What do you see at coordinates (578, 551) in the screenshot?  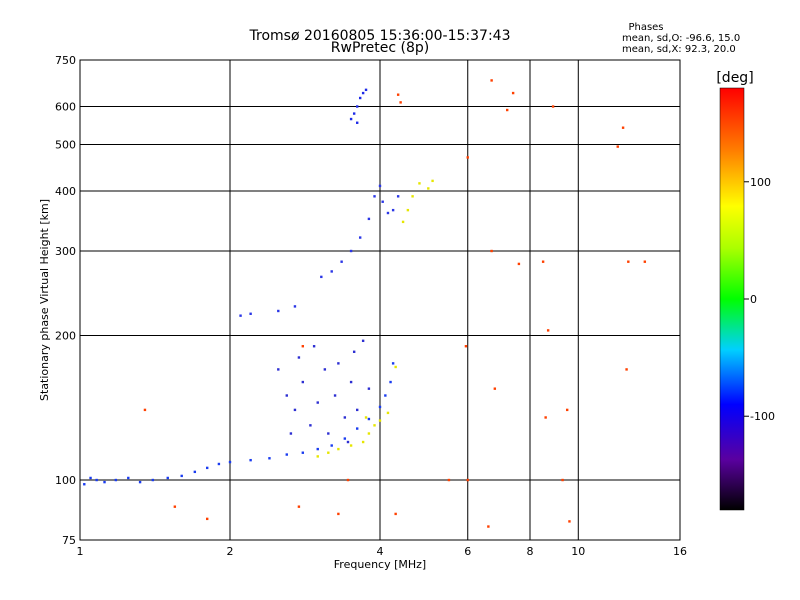 I see `x-tick-label: 10` at bounding box center [578, 551].